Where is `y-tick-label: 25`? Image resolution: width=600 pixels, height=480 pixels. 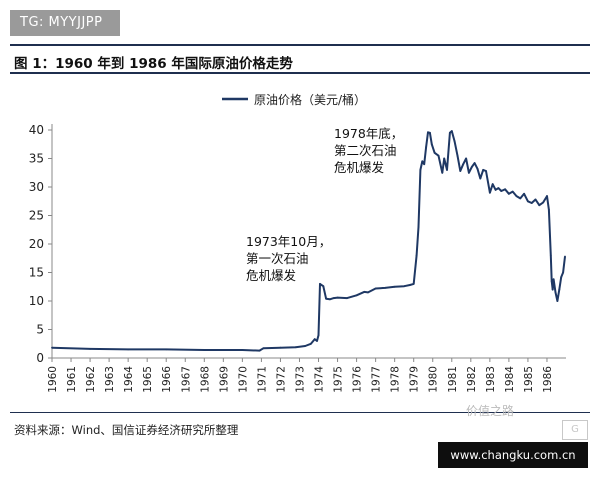
y-tick-label: 25 is located at coordinates (36, 216).